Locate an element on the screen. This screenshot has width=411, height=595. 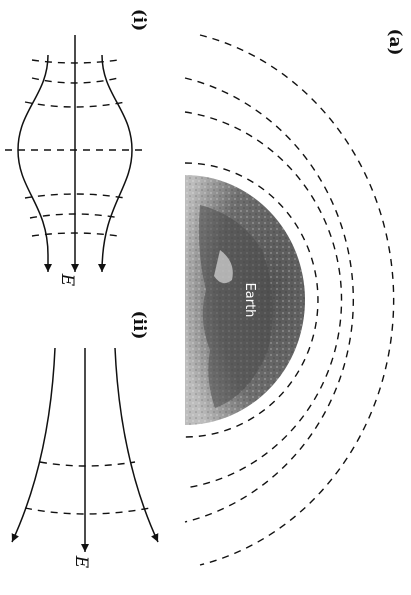
field-line-bottom is located at coordinates (115, 163).